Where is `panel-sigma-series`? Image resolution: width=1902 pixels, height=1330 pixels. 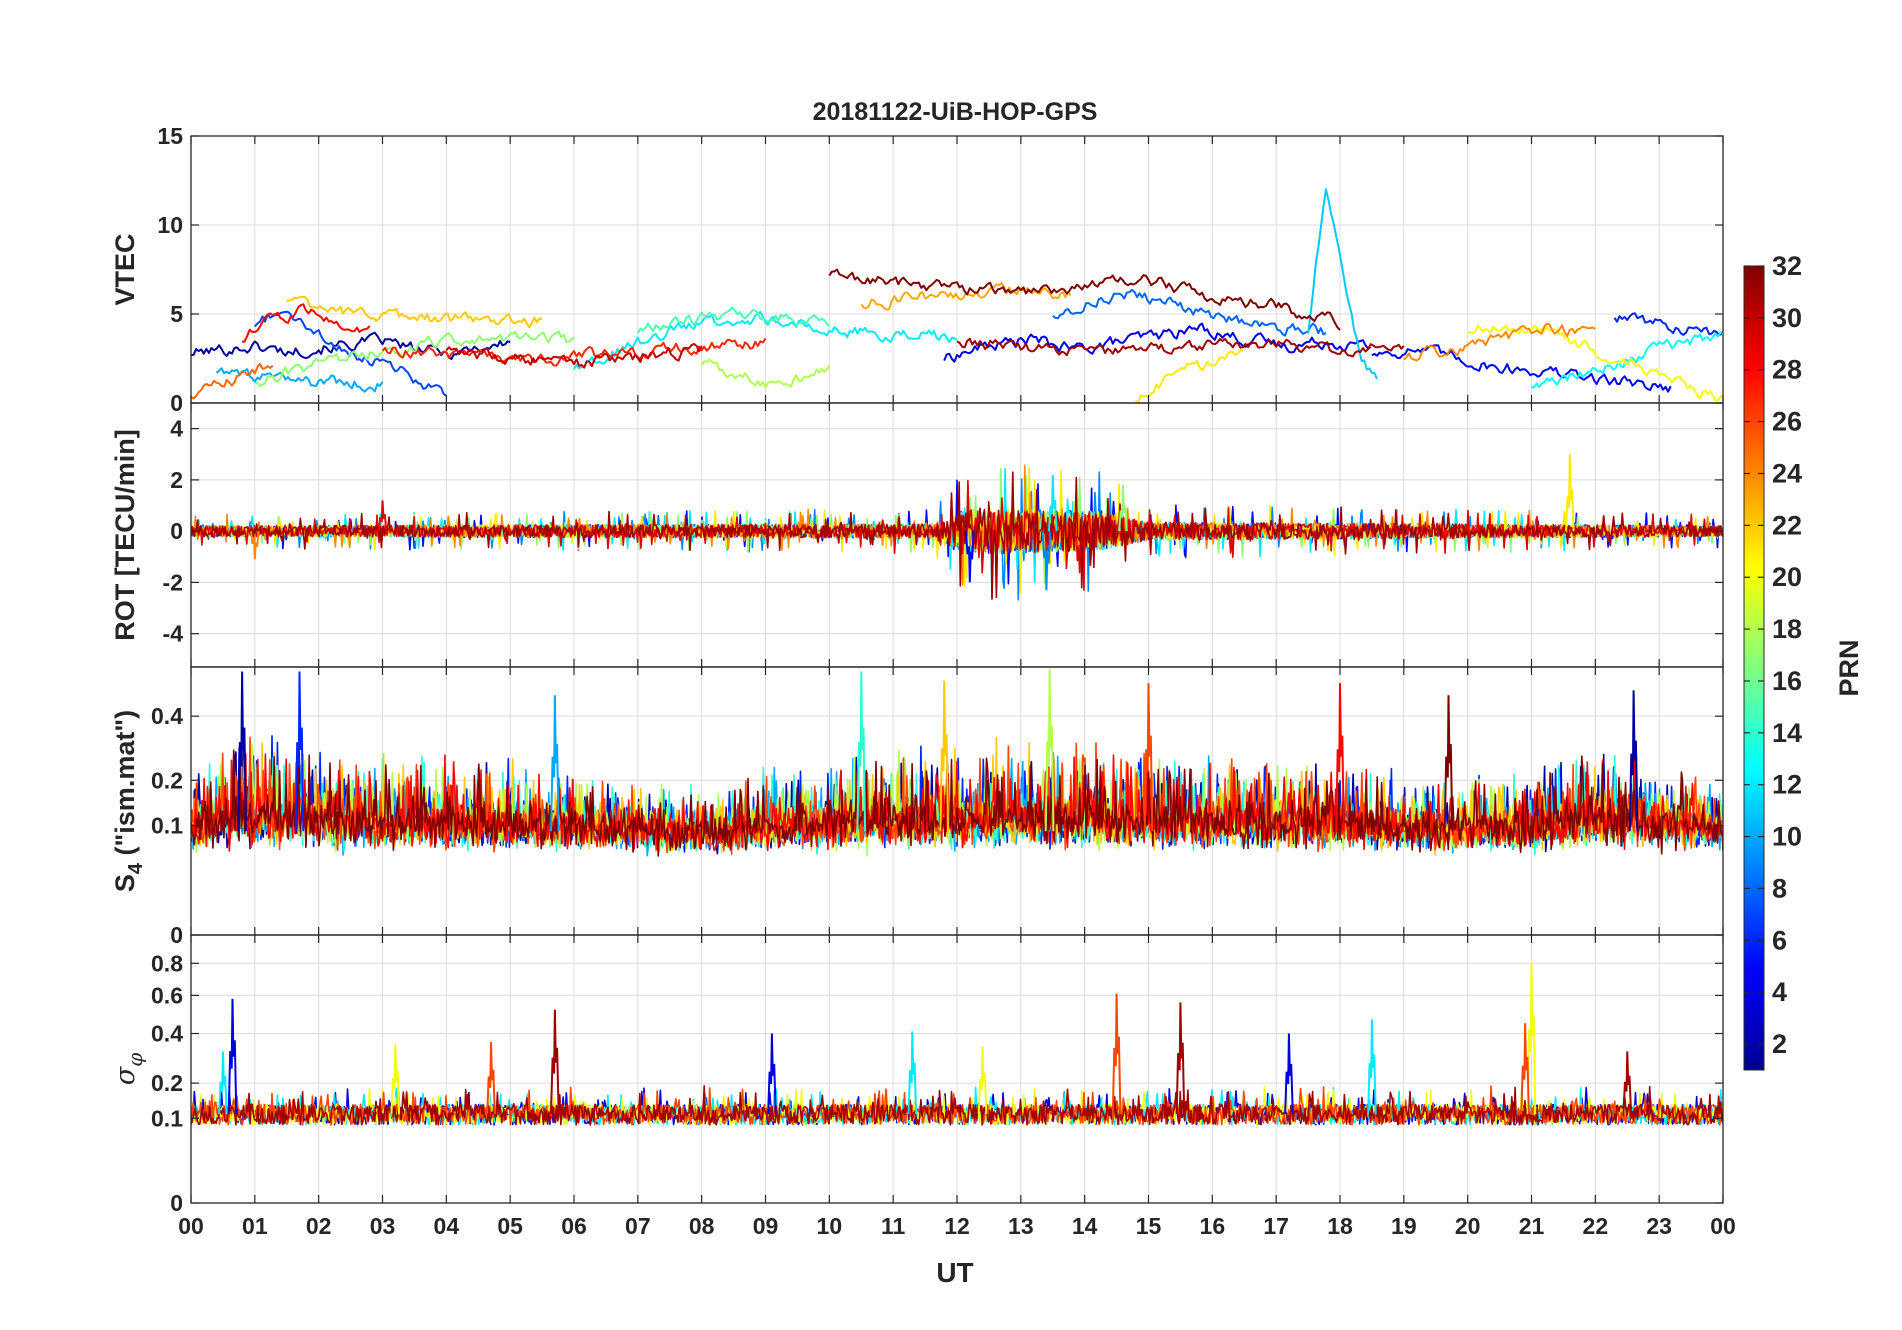 panel-sigma-series is located at coordinates (957, 1044).